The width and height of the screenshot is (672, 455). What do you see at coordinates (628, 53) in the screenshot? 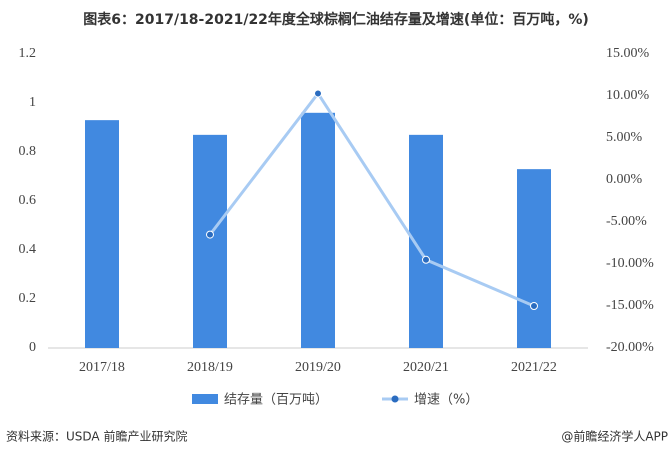
I see `y2-tick-label: 15.00%` at bounding box center [628, 53].